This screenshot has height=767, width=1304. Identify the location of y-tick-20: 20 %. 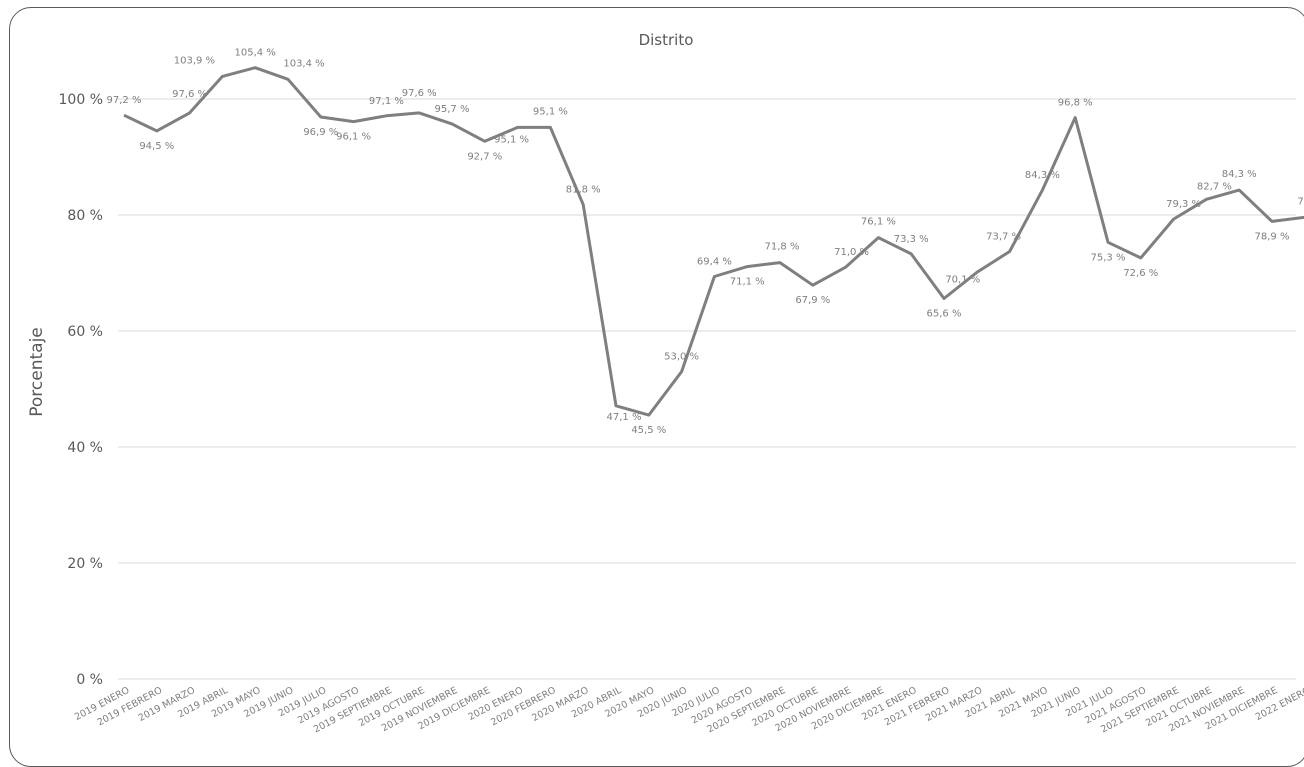
(85, 564).